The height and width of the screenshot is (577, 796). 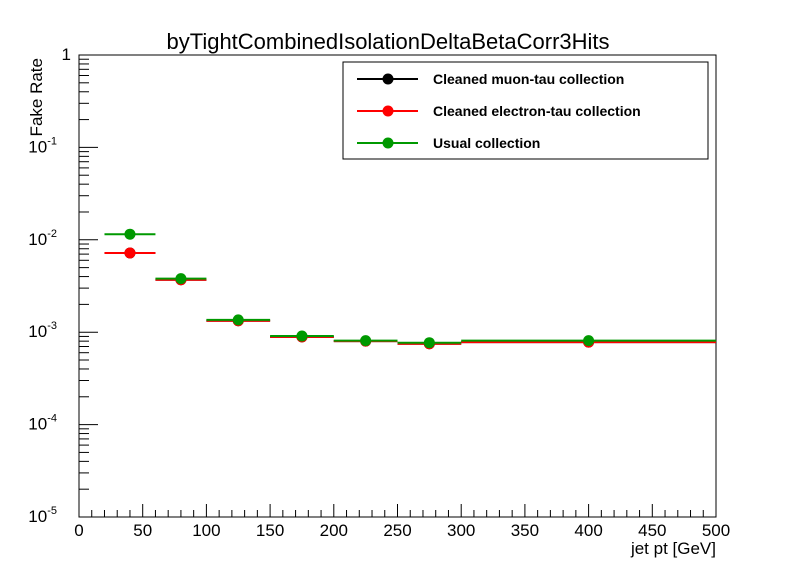 I want to click on x-tick-label: 150, so click(x=270, y=530).